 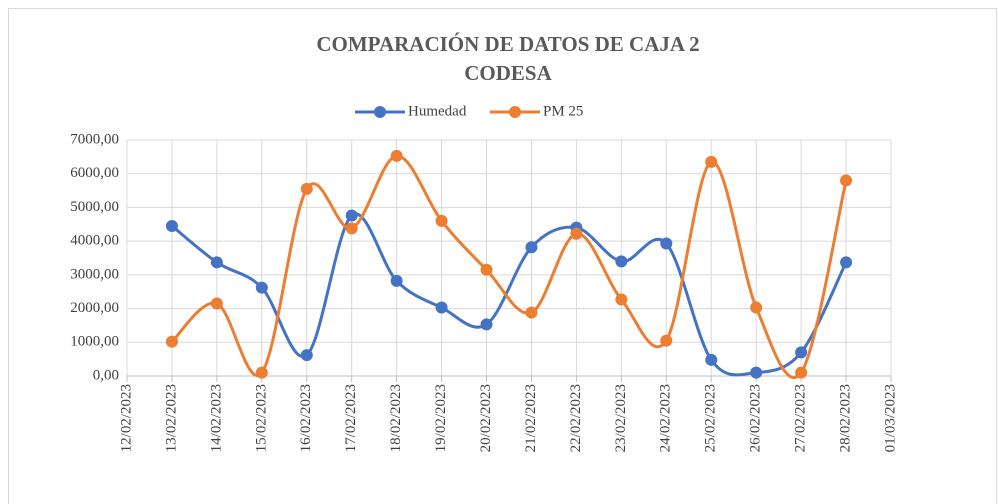 I want to click on x-tick-label: 14/02/2023, so click(x=216, y=418).